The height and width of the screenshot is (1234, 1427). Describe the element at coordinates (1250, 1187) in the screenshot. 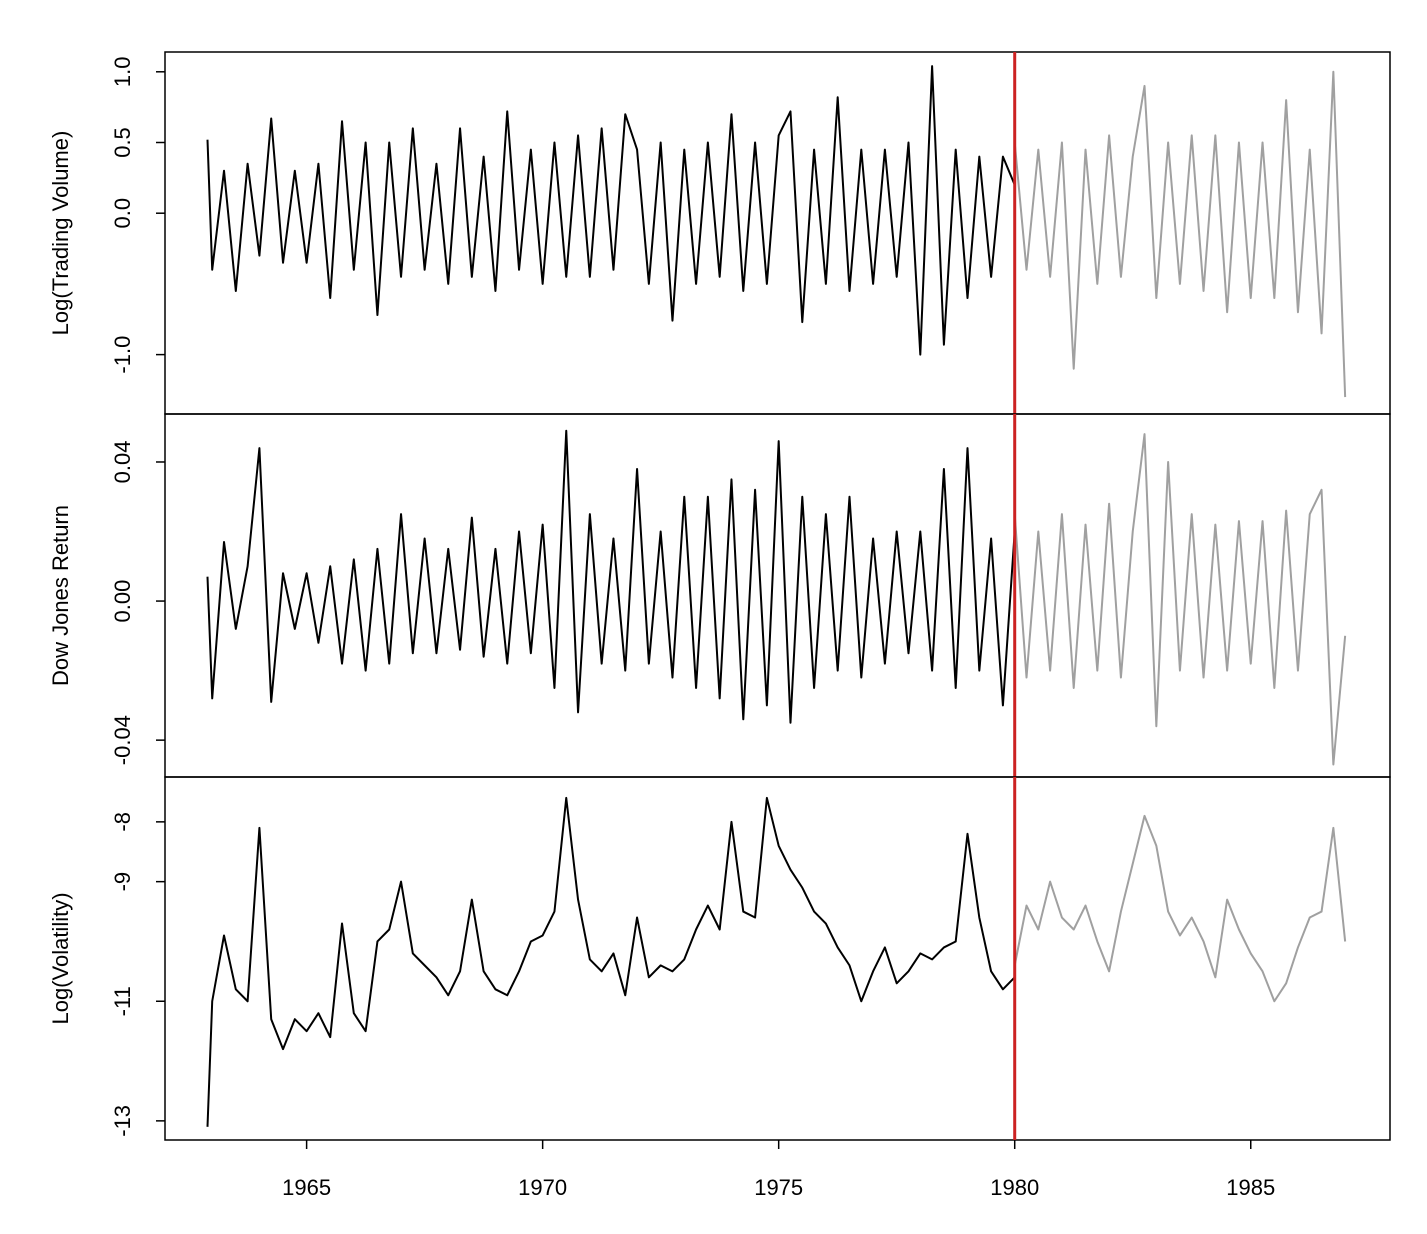

I see `x-tick-label: 1985` at that location.